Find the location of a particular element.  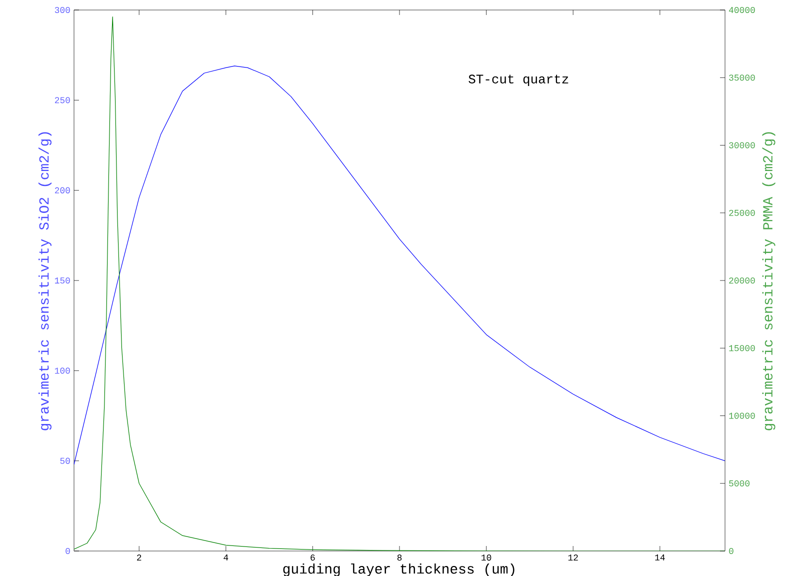

y2-tick-label: 5000 is located at coordinates (739, 483).